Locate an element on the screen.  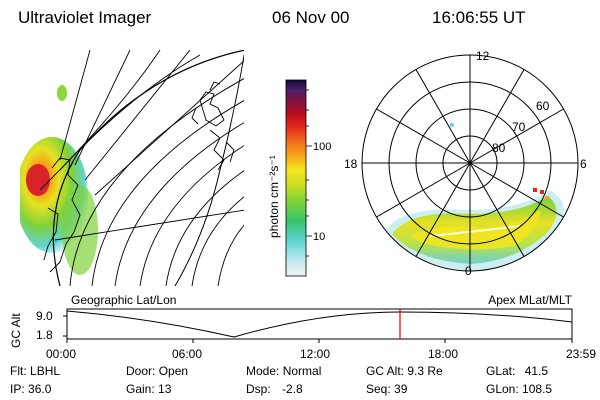
time-tick-1800: 18:00 is located at coordinates (443, 354).